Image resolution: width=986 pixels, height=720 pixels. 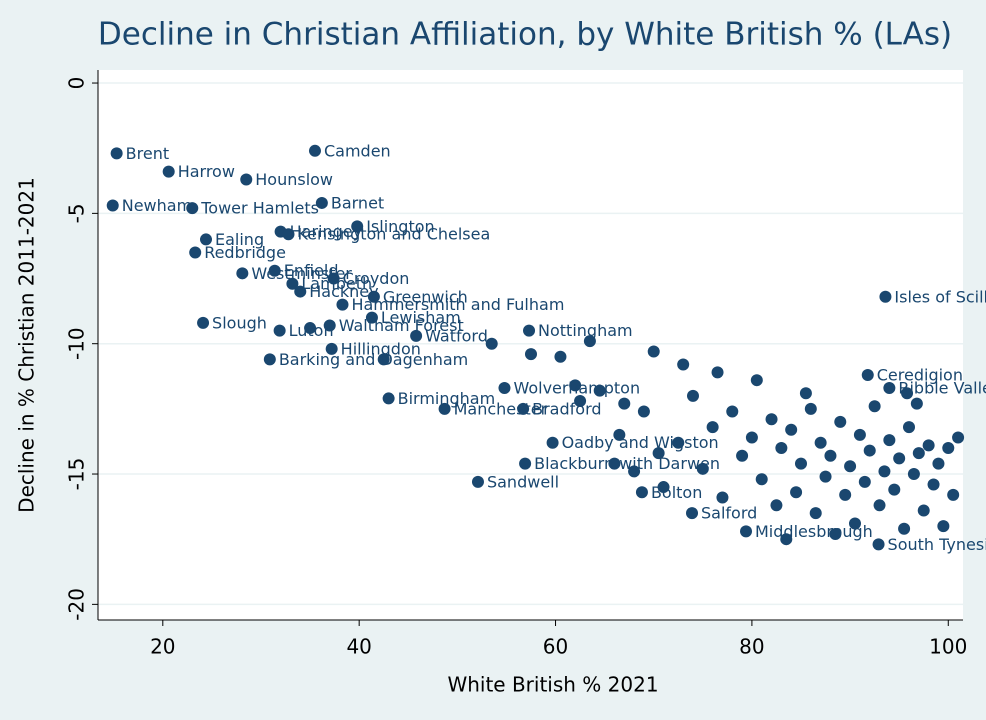 I want to click on point-label: Middlesbrough, so click(x=814, y=531).